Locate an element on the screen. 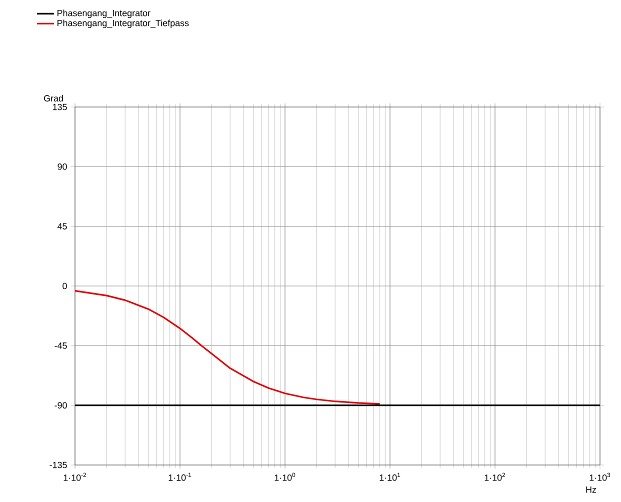  x-tick-label: 1·10$^{-1}$ is located at coordinates (180, 476).